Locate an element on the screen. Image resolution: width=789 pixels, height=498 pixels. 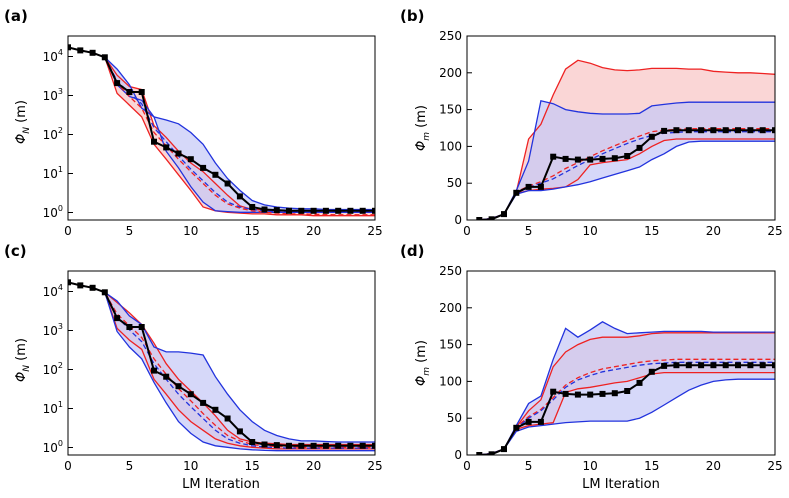
panel-label-a: (a) is located at coordinates (16, 16).